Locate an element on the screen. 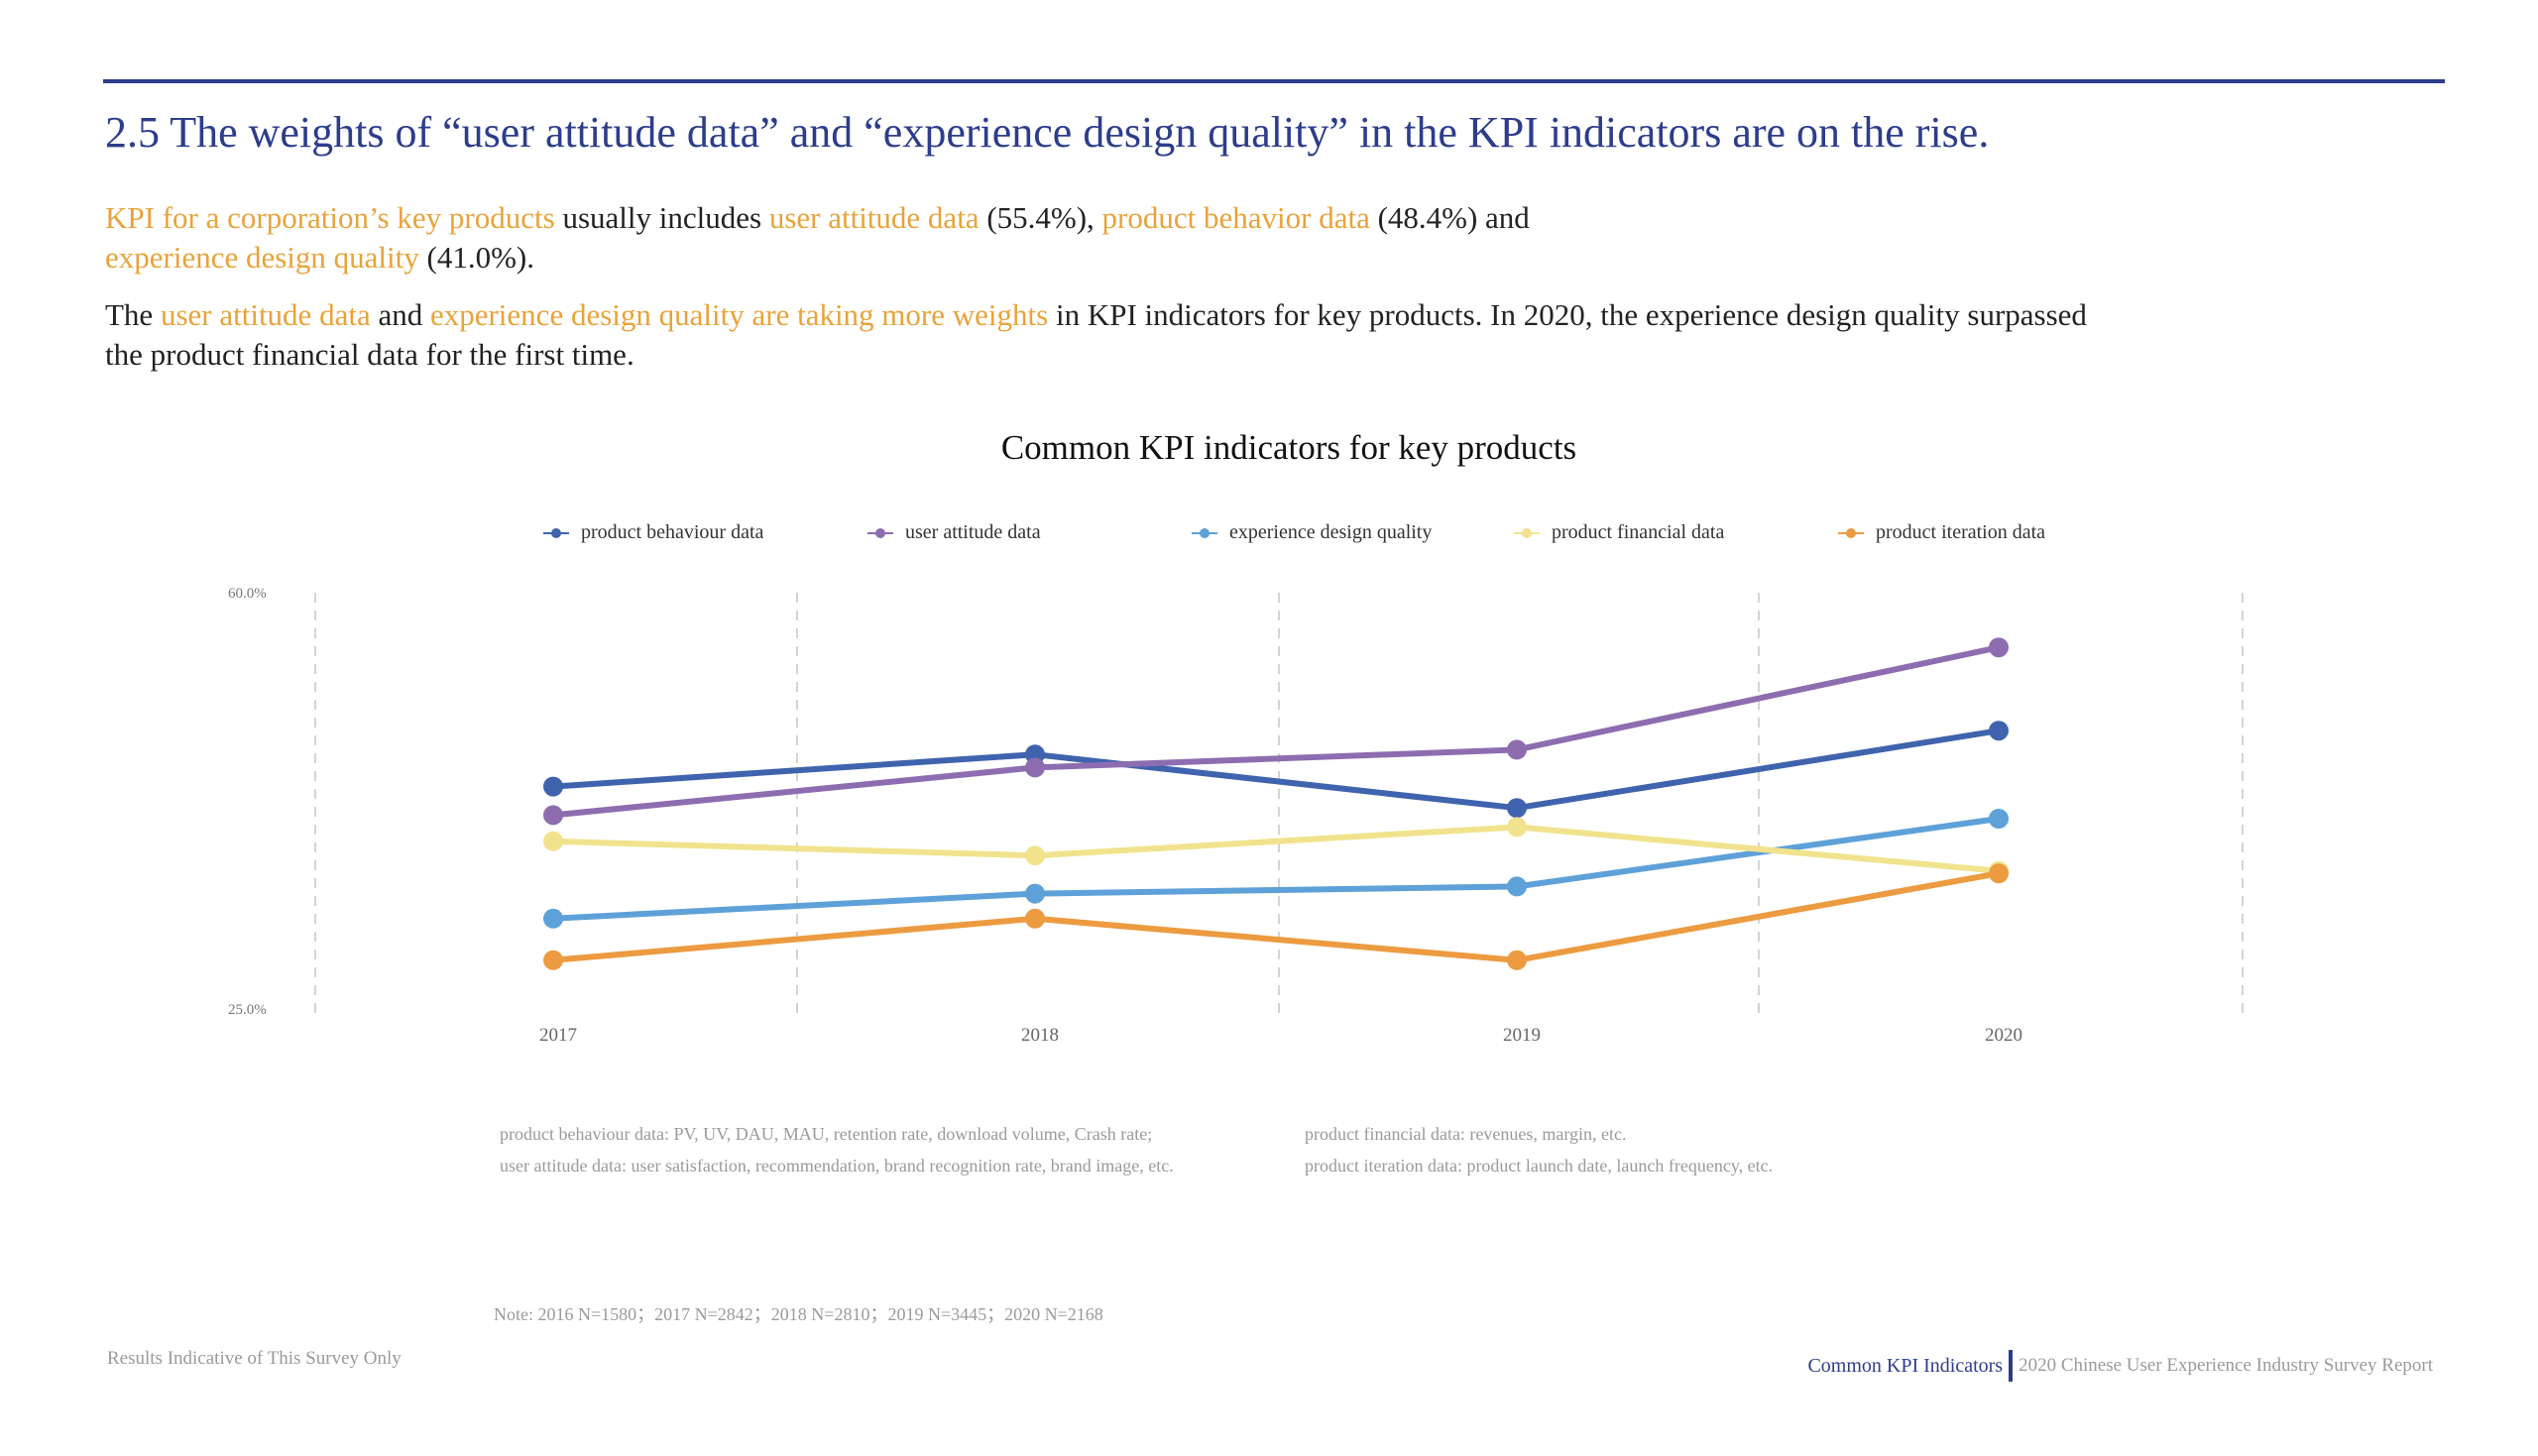 This screenshot has width=2538, height=1456. legend-item: user attitude data is located at coordinates (953, 532).